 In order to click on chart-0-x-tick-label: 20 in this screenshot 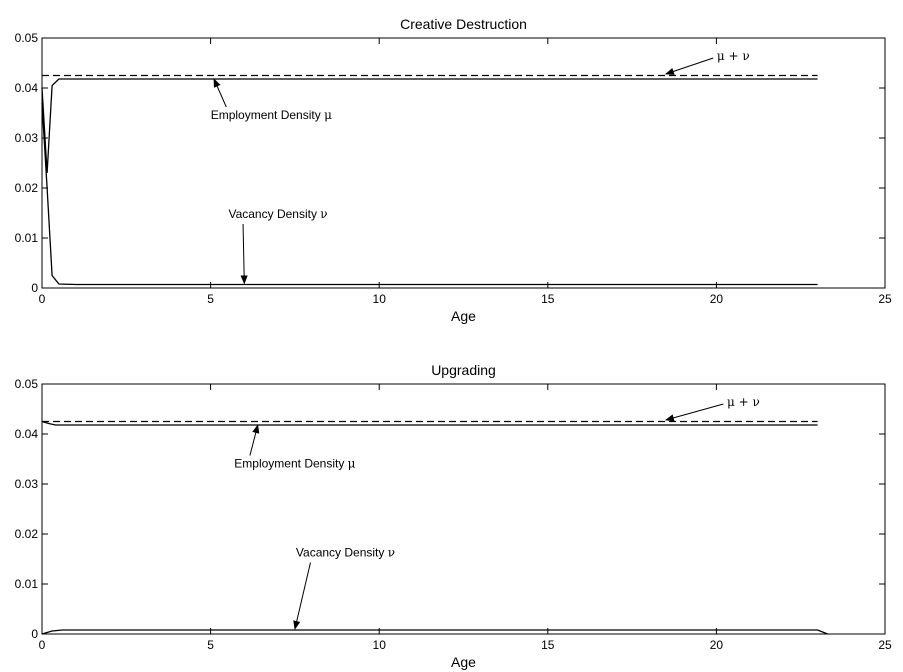, I will do `click(717, 299)`.